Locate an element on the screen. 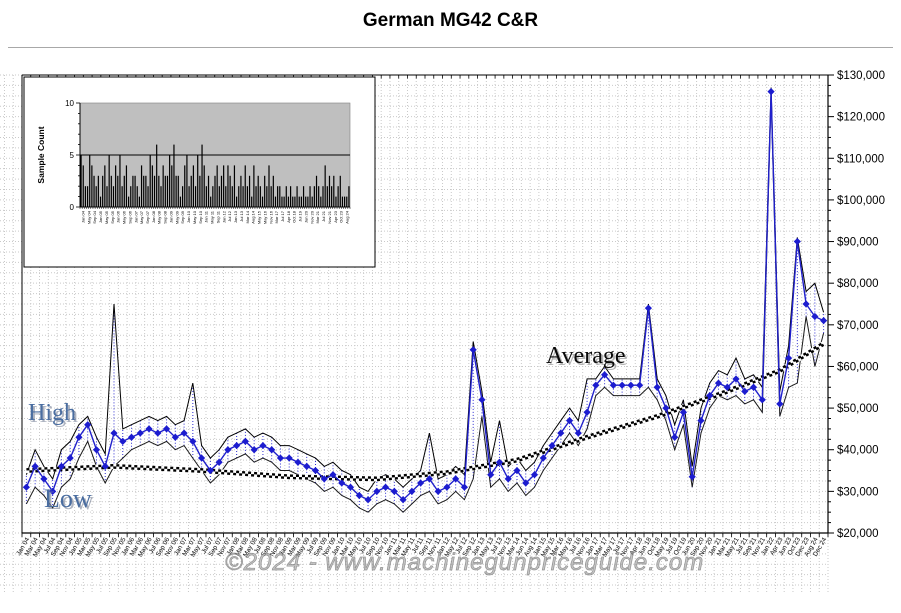 The height and width of the screenshot is (613, 901). inset-x-tick-label: May 04 is located at coordinates (88, 217).